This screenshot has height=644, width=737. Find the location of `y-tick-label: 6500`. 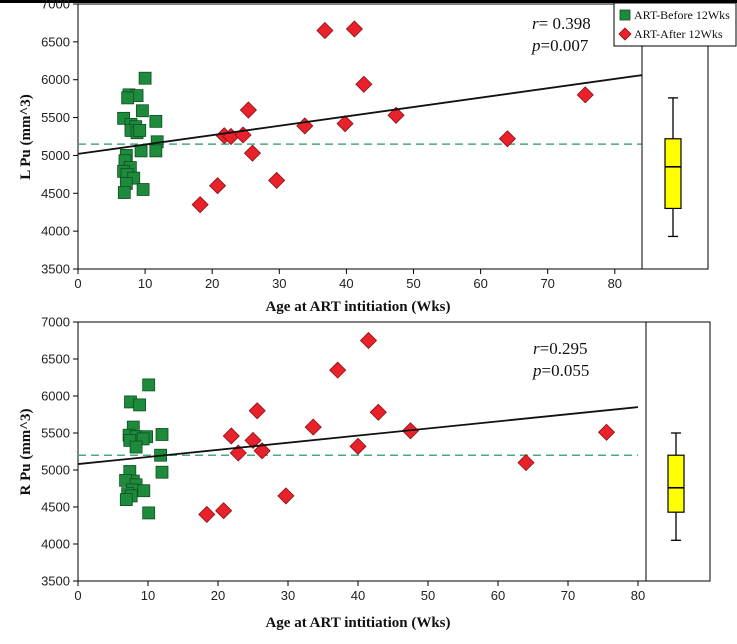

y-tick-label: 6500 is located at coordinates (55, 359).